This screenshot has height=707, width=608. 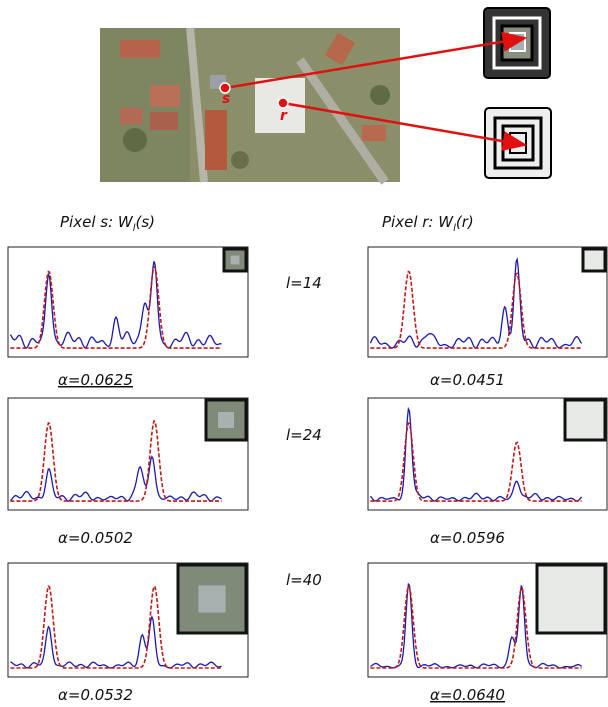 What do you see at coordinates (146, 222) in the screenshot?
I see `heading-part: (s)` at bounding box center [146, 222].